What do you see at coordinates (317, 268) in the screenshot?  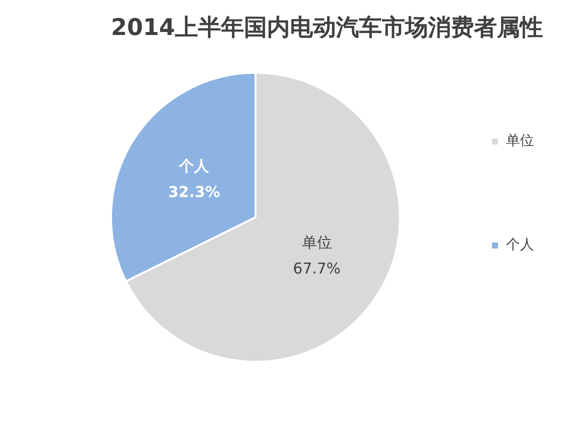 I see `data-label: 67.7%` at bounding box center [317, 268].